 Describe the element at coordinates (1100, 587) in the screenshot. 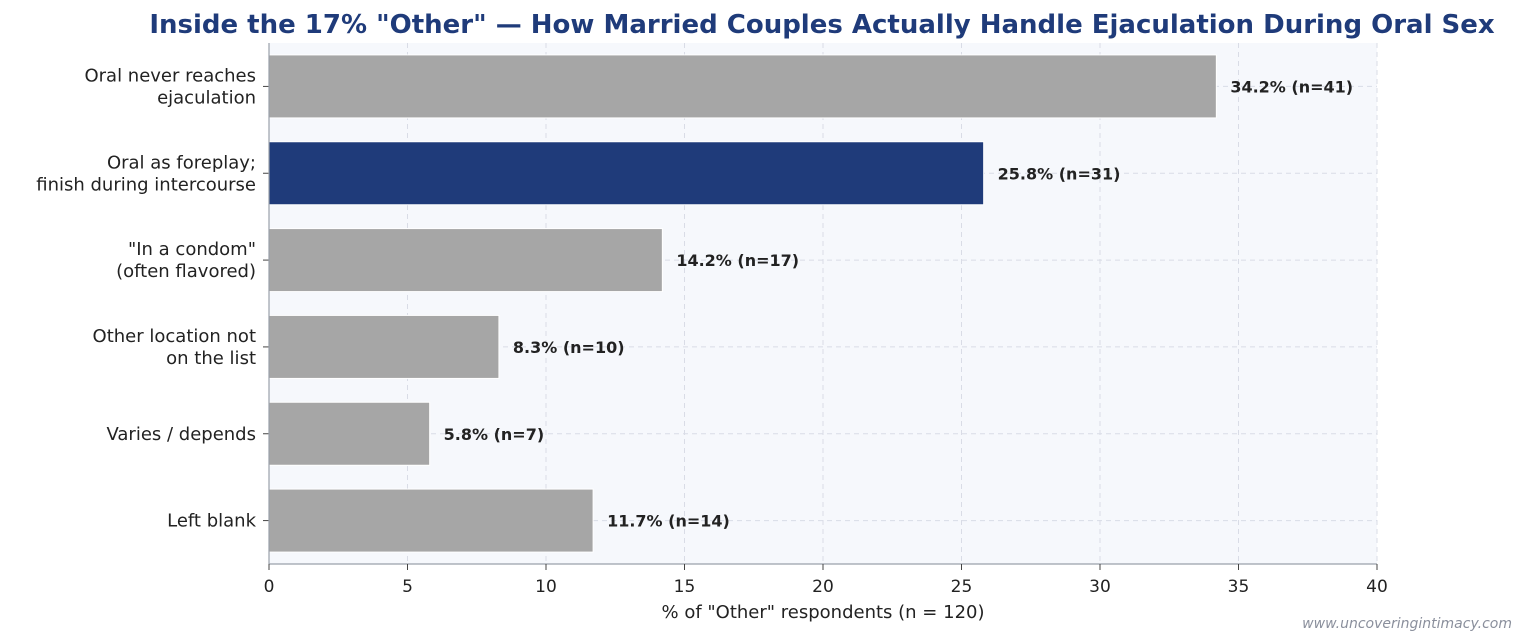

I see `x-tick-label: 30` at that location.